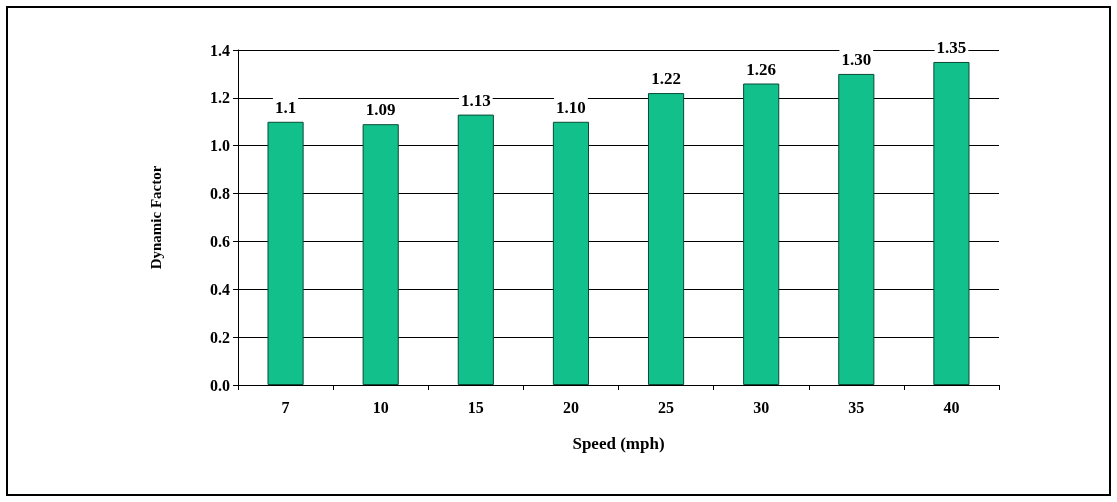 This screenshot has height=502, width=1117. Describe the element at coordinates (220, 289) in the screenshot. I see `y-tick-label: 0.4` at that location.